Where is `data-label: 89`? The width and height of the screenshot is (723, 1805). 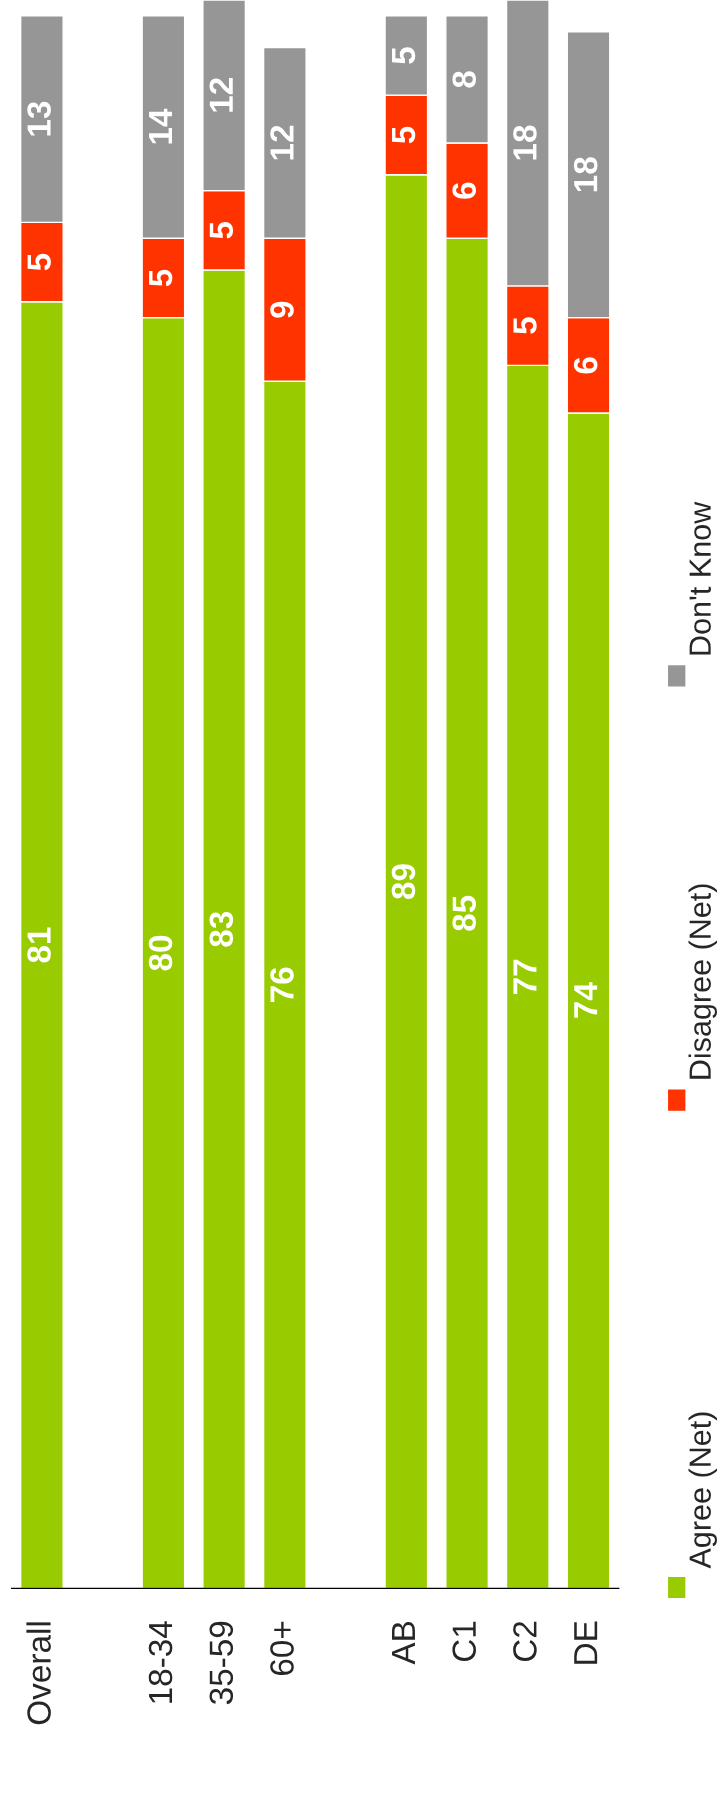
data-label: 89 is located at coordinates (403, 882).